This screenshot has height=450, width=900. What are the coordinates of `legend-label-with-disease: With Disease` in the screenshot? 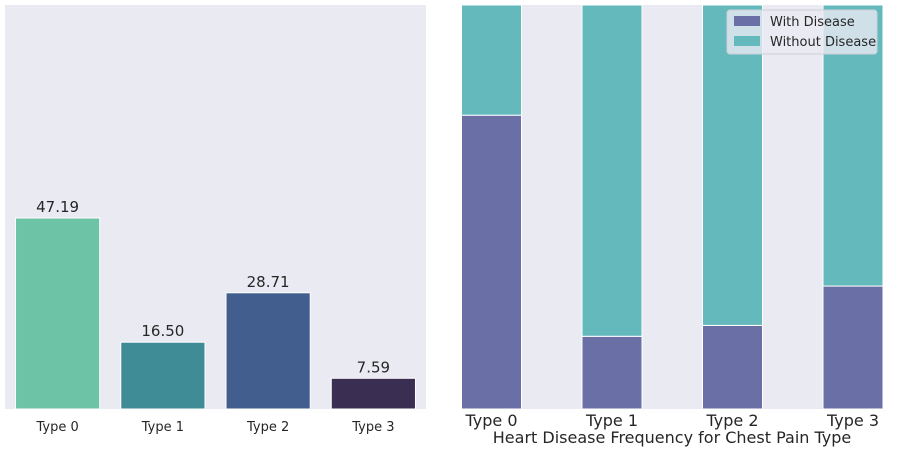 It's located at (812, 22).